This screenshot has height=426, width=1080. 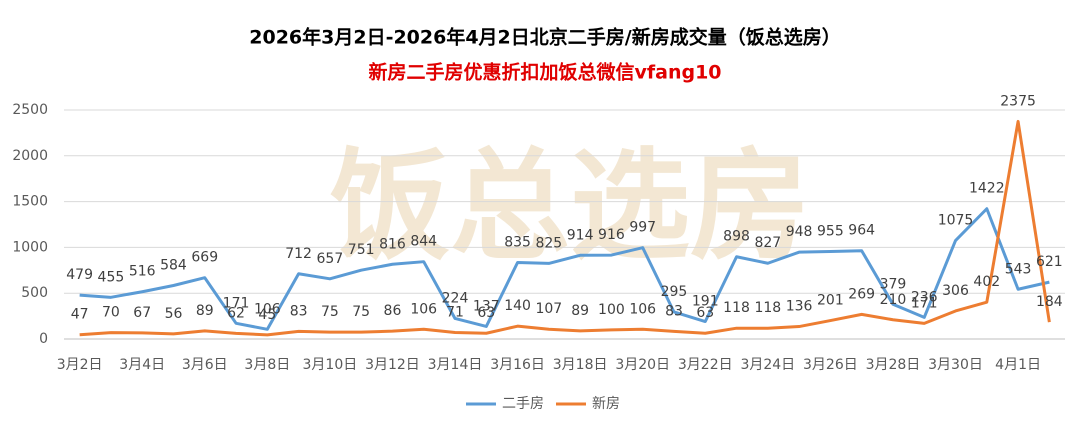 What do you see at coordinates (142, 365) in the screenshot?
I see `x-tick-label: 3月4日` at bounding box center [142, 365].